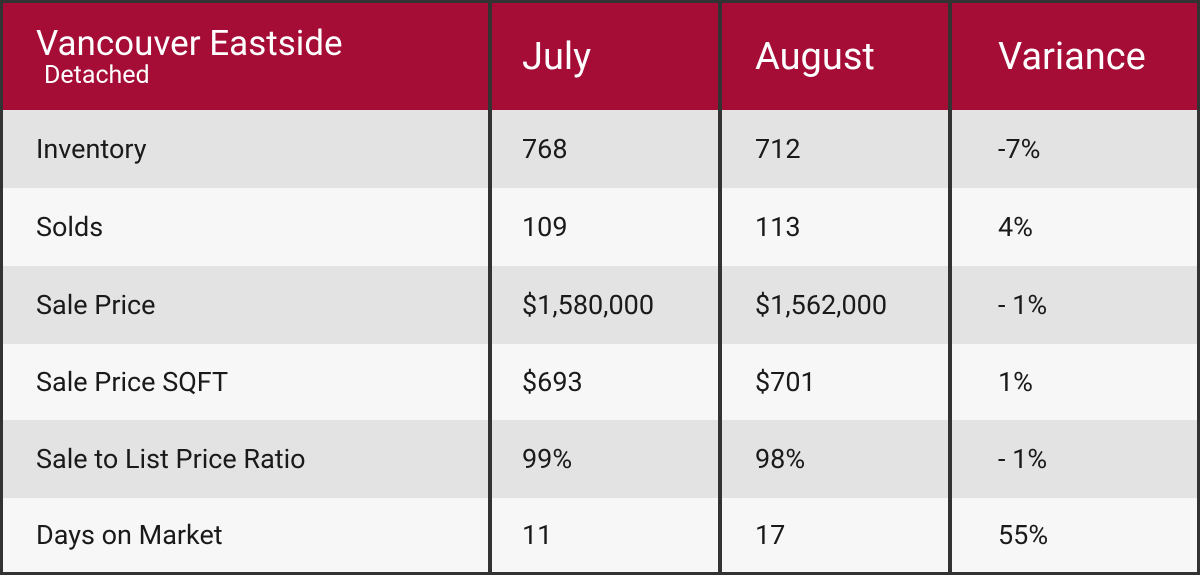  I want to click on column-header: Variance, so click(1074, 56).